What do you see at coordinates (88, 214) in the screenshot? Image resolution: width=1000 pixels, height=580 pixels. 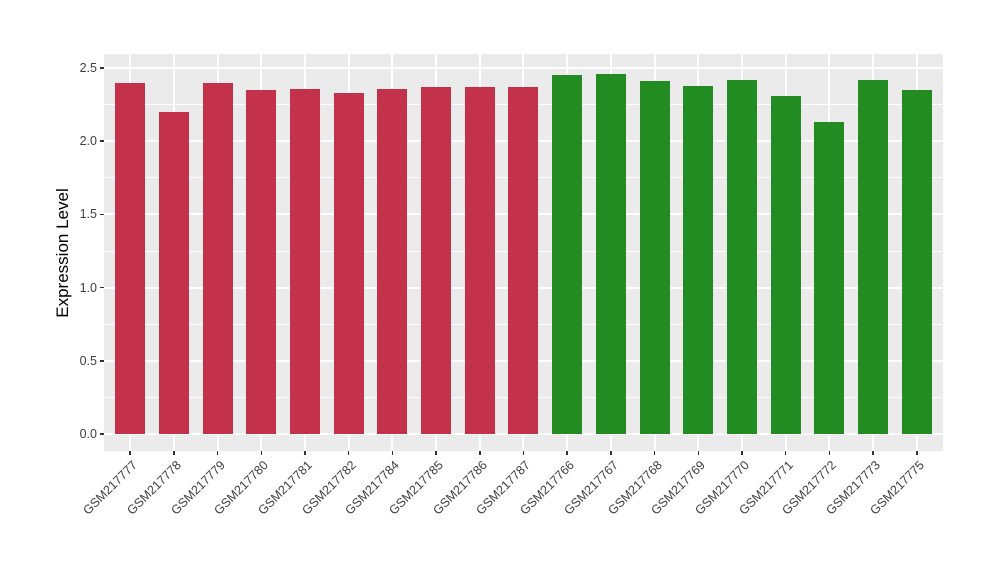 I see `y-tick-label: 1.5` at bounding box center [88, 214].